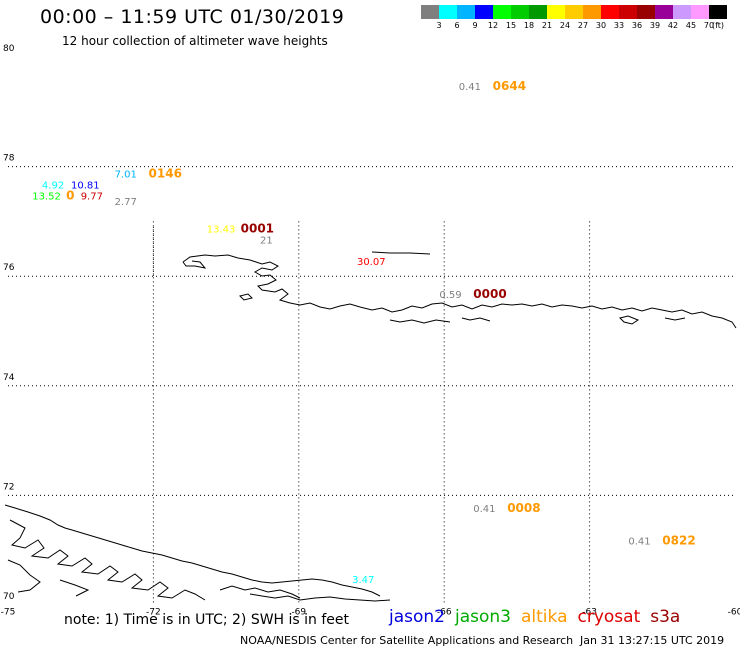 The height and width of the screenshot is (650, 740). What do you see at coordinates (511, 25) in the screenshot?
I see `legend-tick-label: 15` at bounding box center [511, 25].